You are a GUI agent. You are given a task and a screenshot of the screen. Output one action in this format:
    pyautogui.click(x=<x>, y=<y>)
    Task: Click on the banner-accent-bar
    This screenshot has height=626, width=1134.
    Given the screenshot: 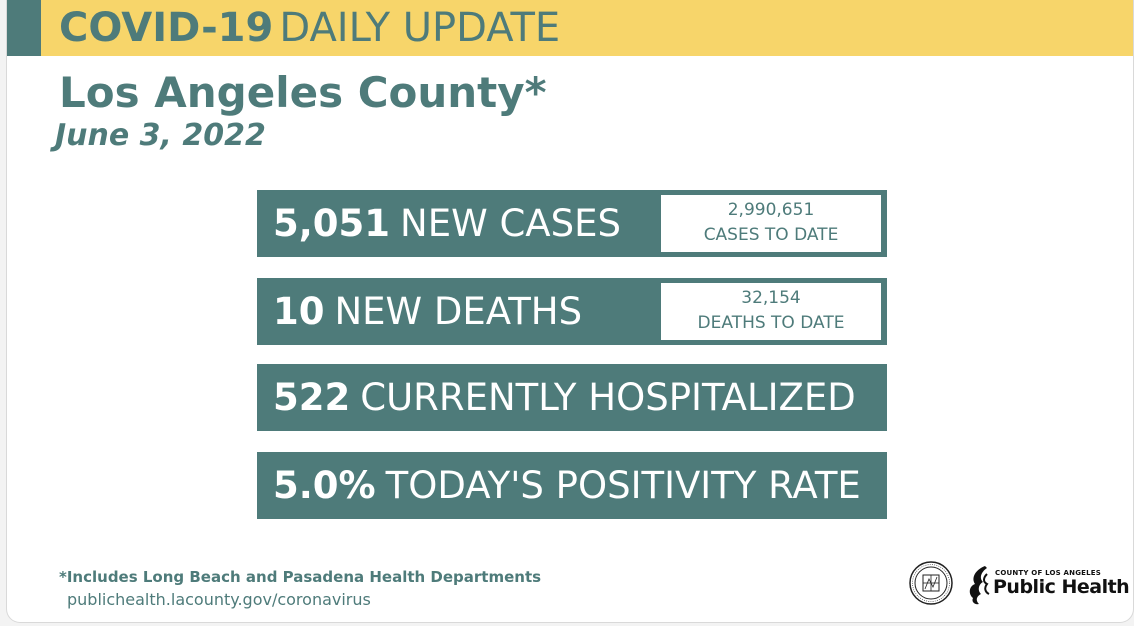 What is the action you would take?
    pyautogui.click(x=24, y=28)
    